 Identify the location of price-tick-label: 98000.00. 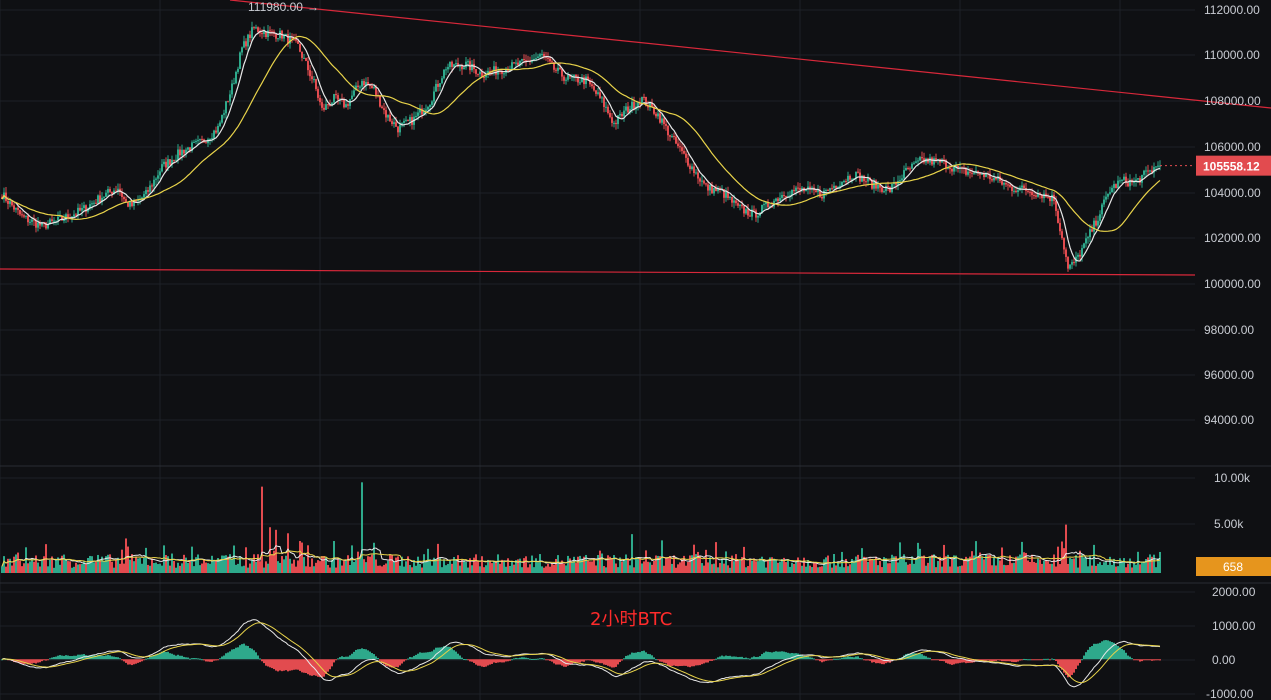
(1229, 330).